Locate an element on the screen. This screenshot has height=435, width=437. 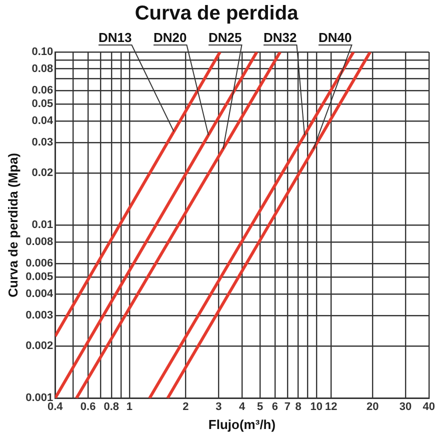
y-tick-label: 0.002 is located at coordinates (40, 346).